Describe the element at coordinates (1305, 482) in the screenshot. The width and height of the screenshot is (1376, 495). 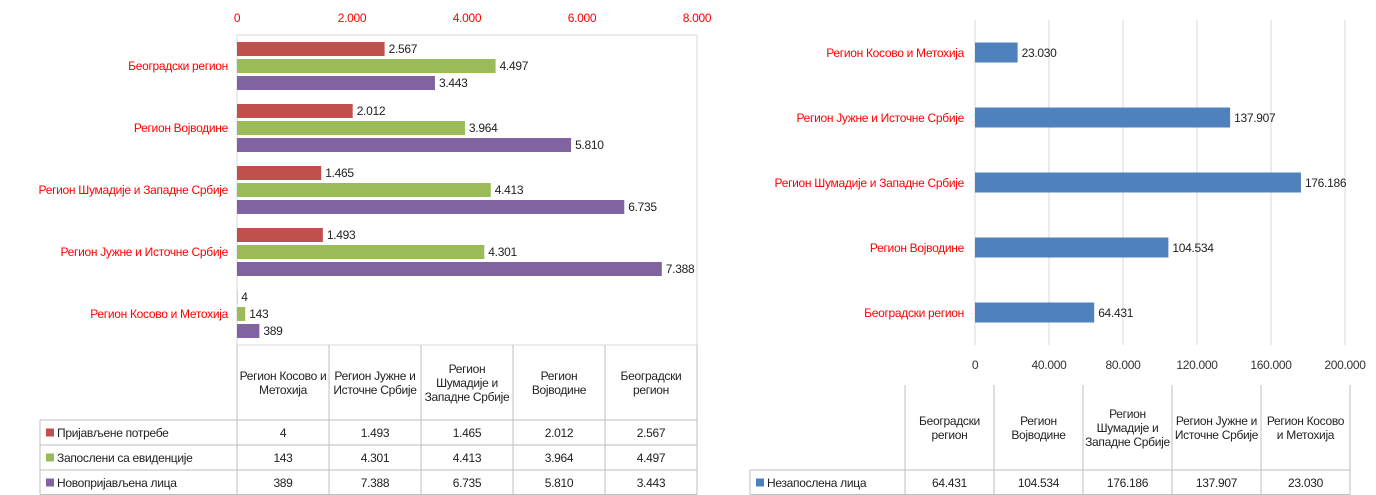
I see `table-cell: 23.030` at that location.